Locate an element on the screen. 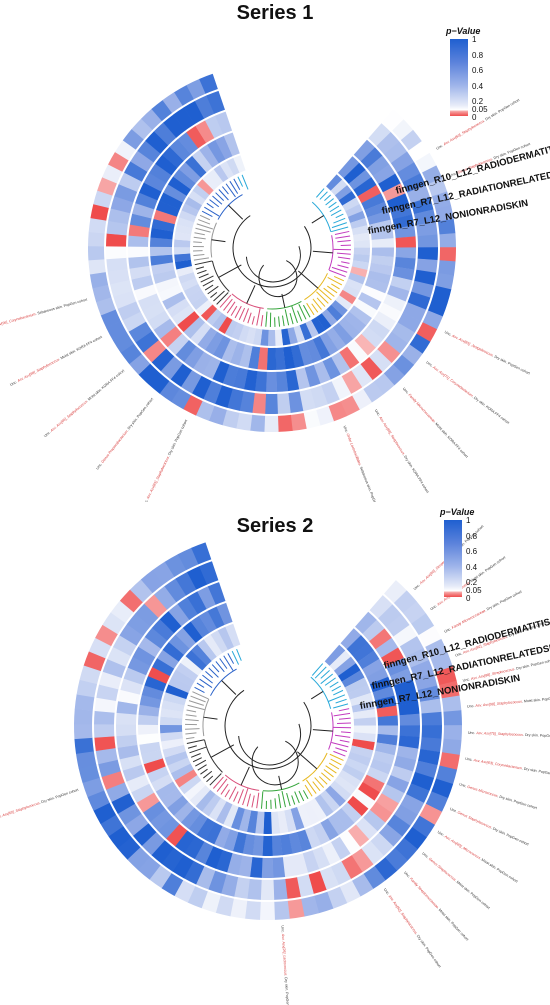 This screenshot has height=1005, width=550. legend-tick: 0.8 is located at coordinates (478, 55).